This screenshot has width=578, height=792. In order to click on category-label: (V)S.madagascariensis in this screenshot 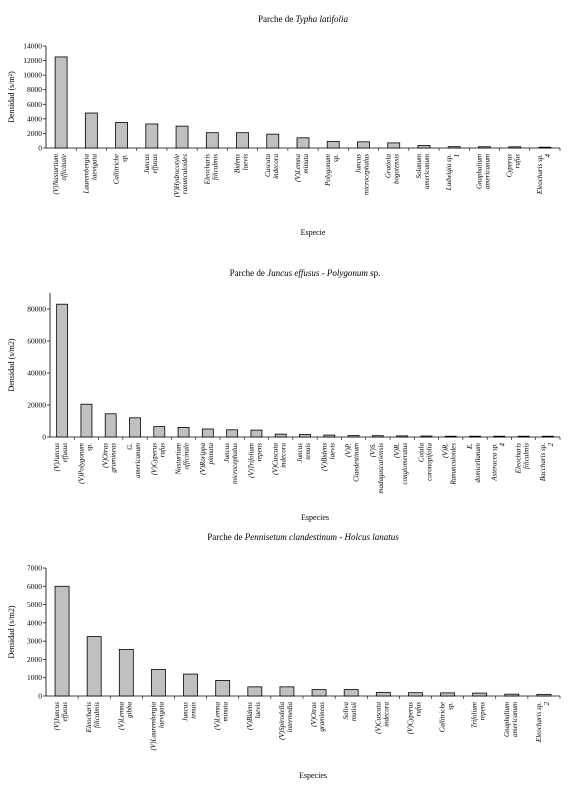, I will do `click(377, 468)`.